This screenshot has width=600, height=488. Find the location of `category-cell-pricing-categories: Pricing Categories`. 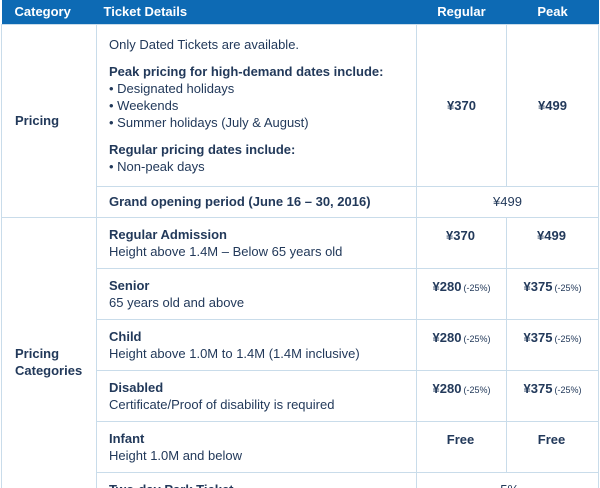

category-cell-pricing-categories: Pricing Categories is located at coordinates (49, 352).